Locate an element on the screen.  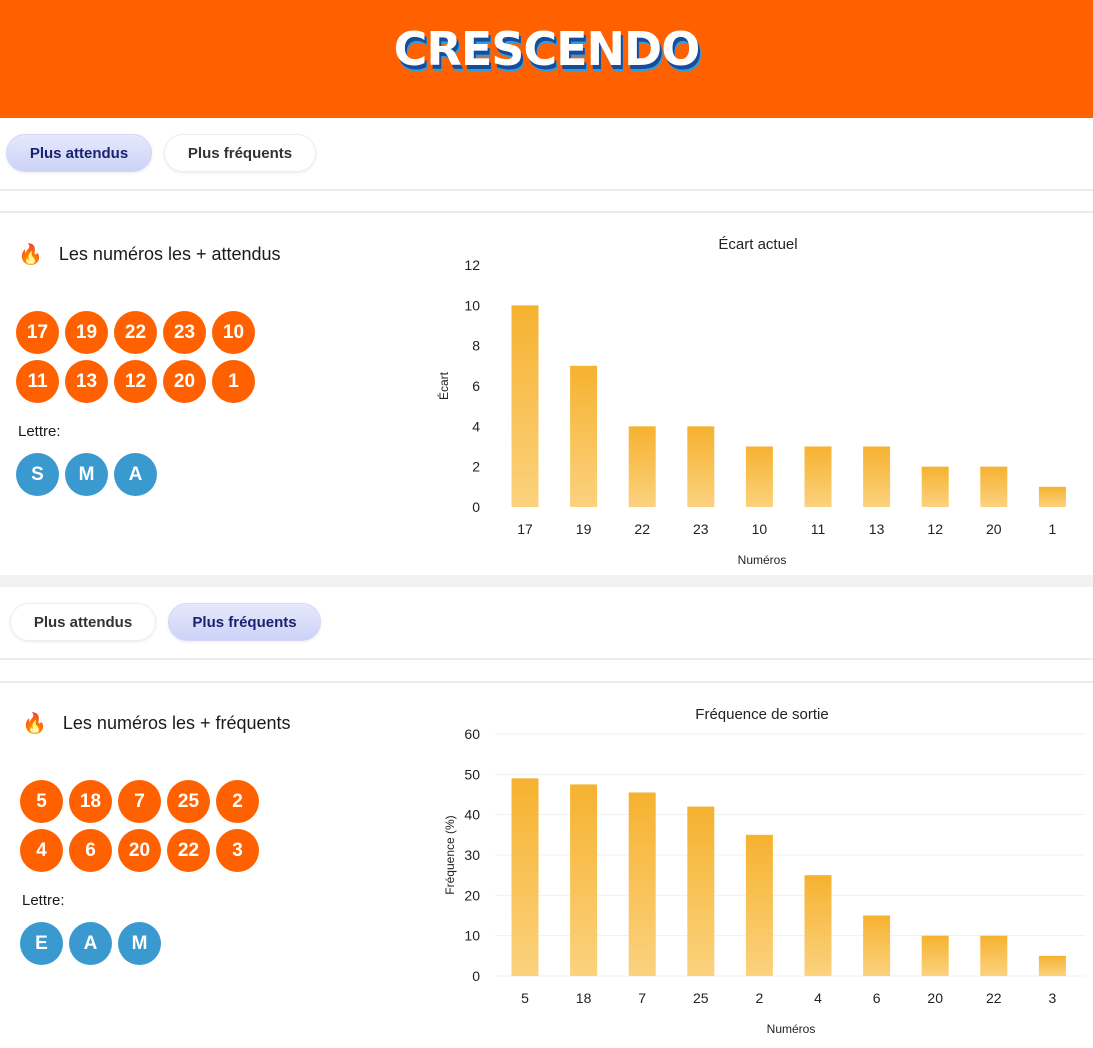
number-ball: 25 is located at coordinates (188, 801).